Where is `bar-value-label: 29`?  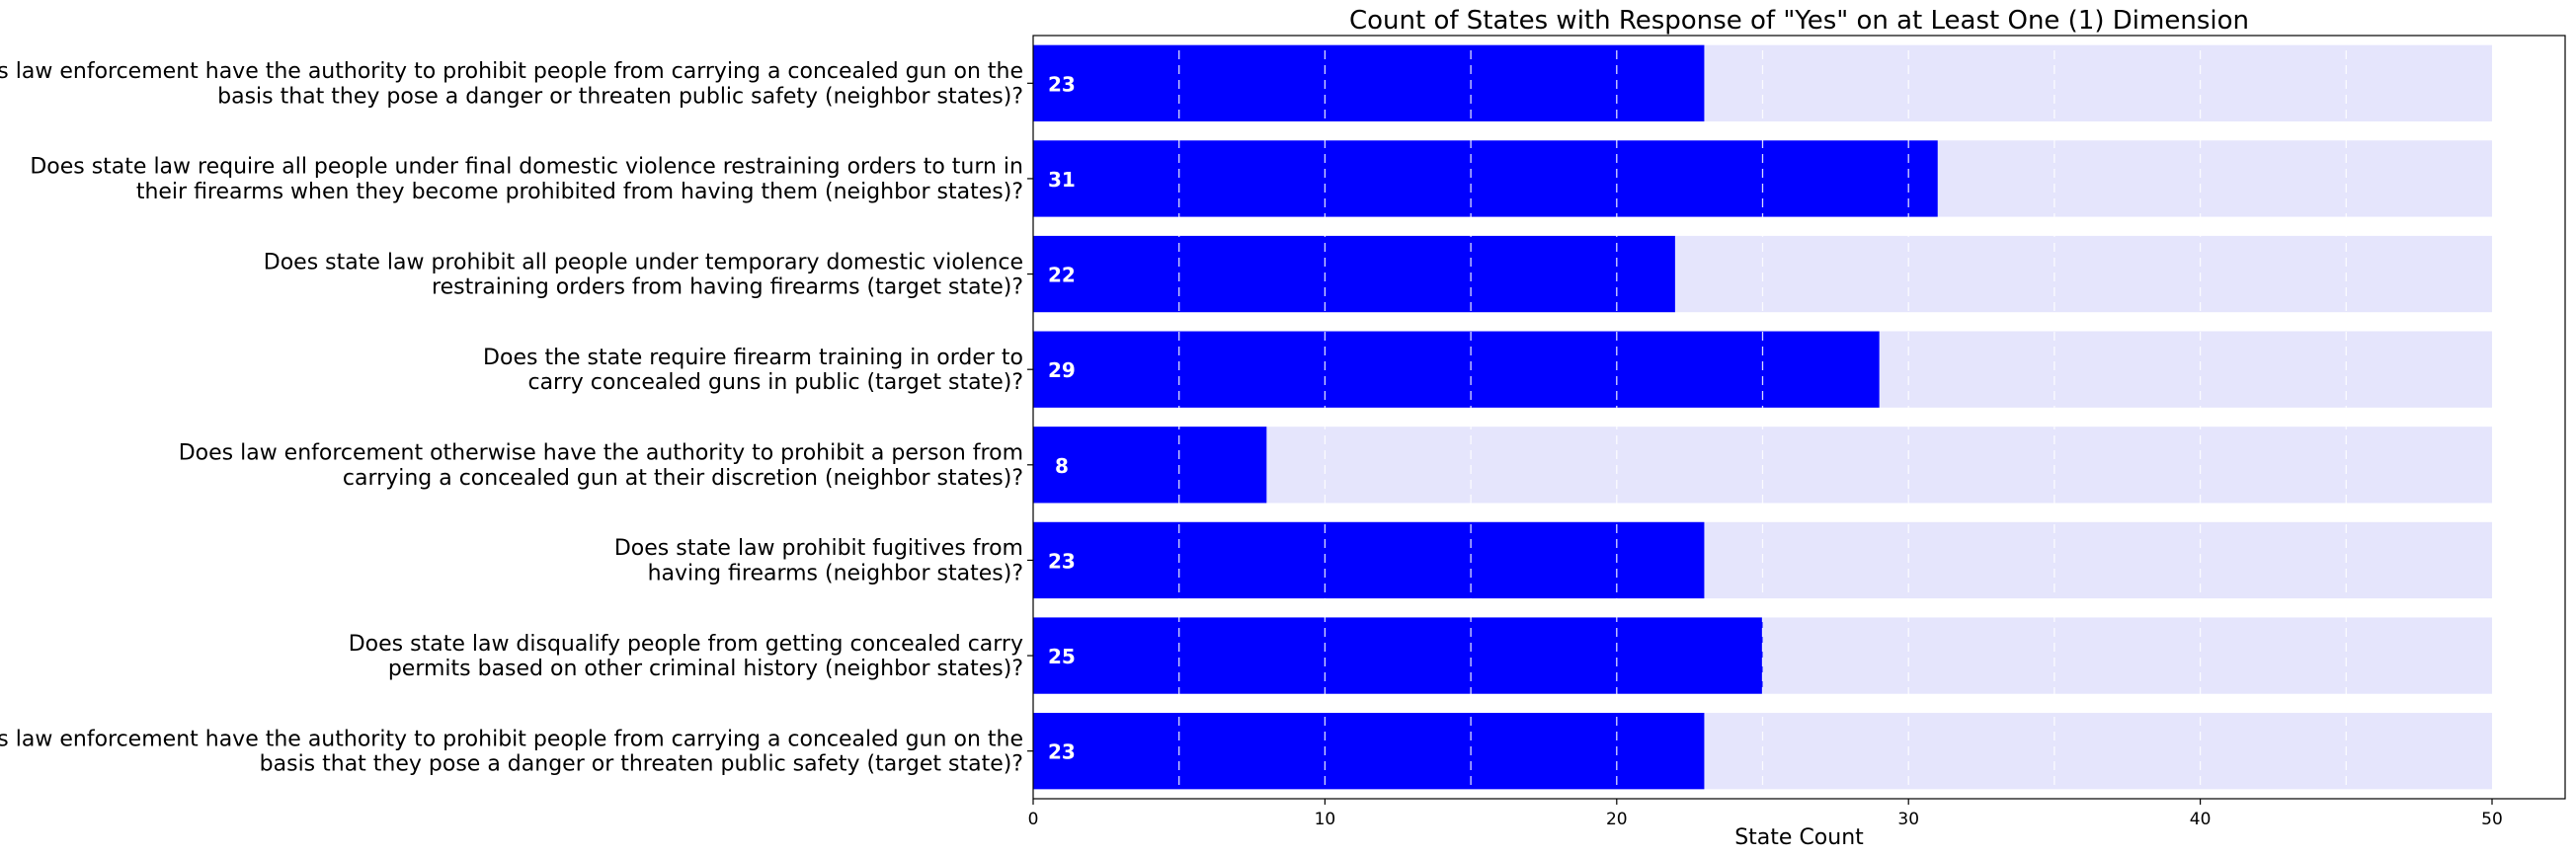 bar-value-label: 29 is located at coordinates (1062, 370).